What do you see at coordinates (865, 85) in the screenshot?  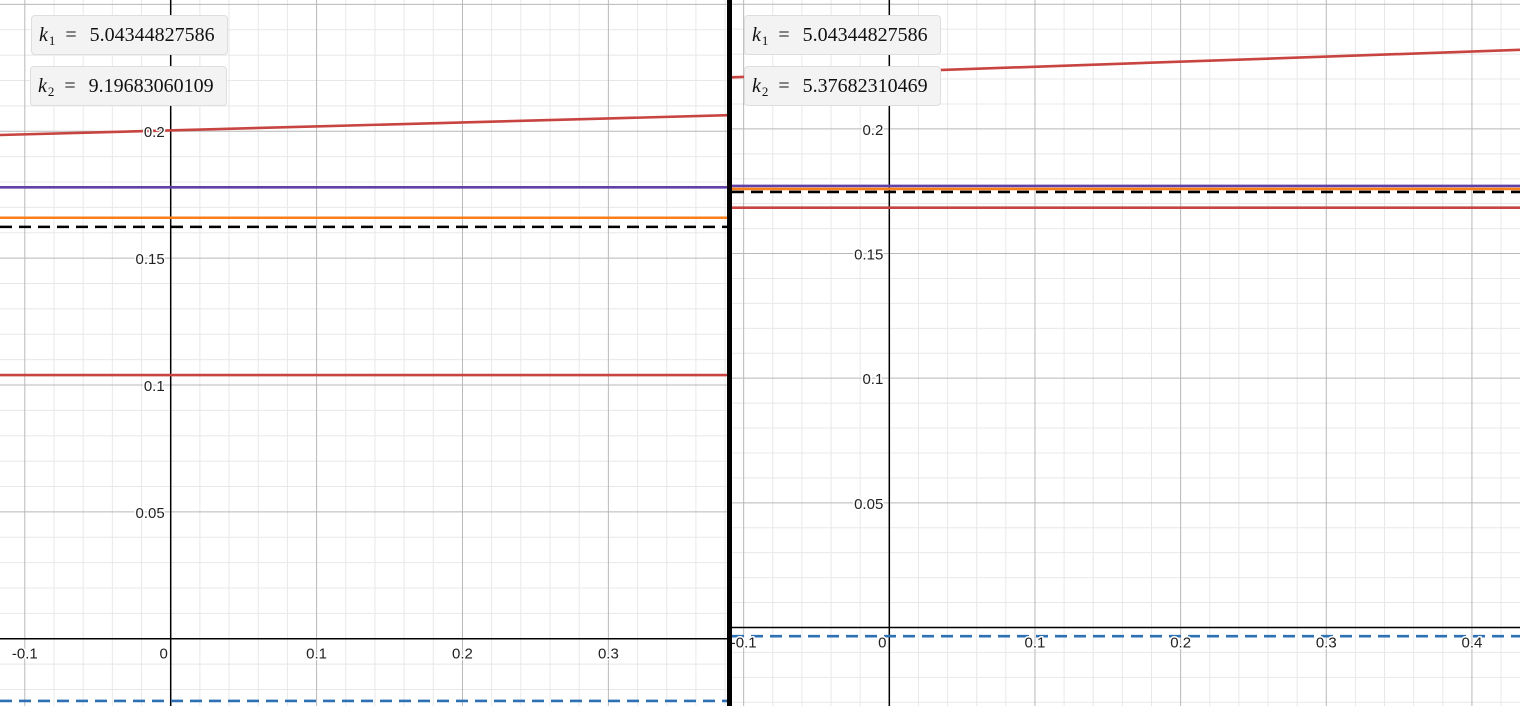 I see `slider-value: 5.37682310469` at bounding box center [865, 85].